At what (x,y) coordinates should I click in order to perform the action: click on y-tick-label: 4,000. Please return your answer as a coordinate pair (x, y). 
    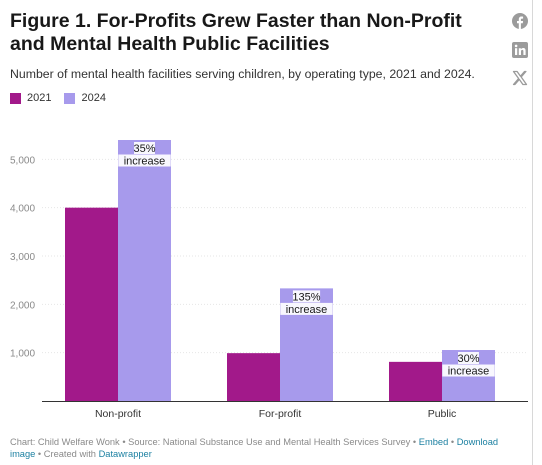
    Looking at the image, I should click on (22, 209).